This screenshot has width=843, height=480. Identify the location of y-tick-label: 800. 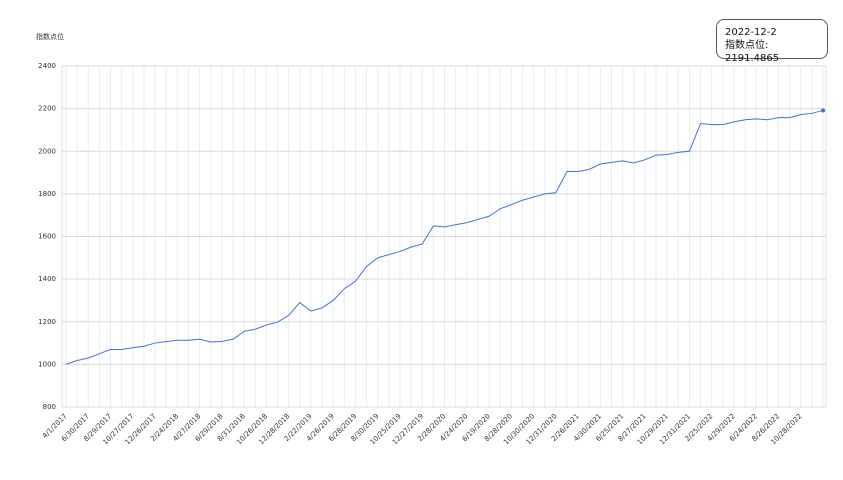
(49, 407).